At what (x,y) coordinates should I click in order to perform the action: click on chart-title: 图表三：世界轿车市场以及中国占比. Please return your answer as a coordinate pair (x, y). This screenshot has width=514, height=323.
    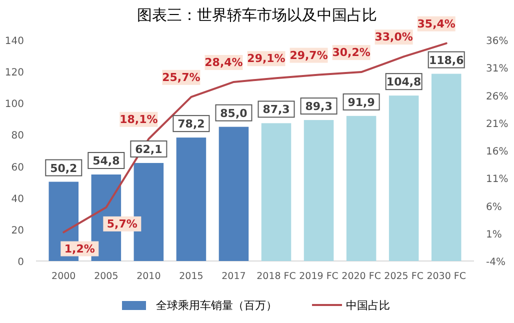
    Looking at the image, I should click on (257, 15).